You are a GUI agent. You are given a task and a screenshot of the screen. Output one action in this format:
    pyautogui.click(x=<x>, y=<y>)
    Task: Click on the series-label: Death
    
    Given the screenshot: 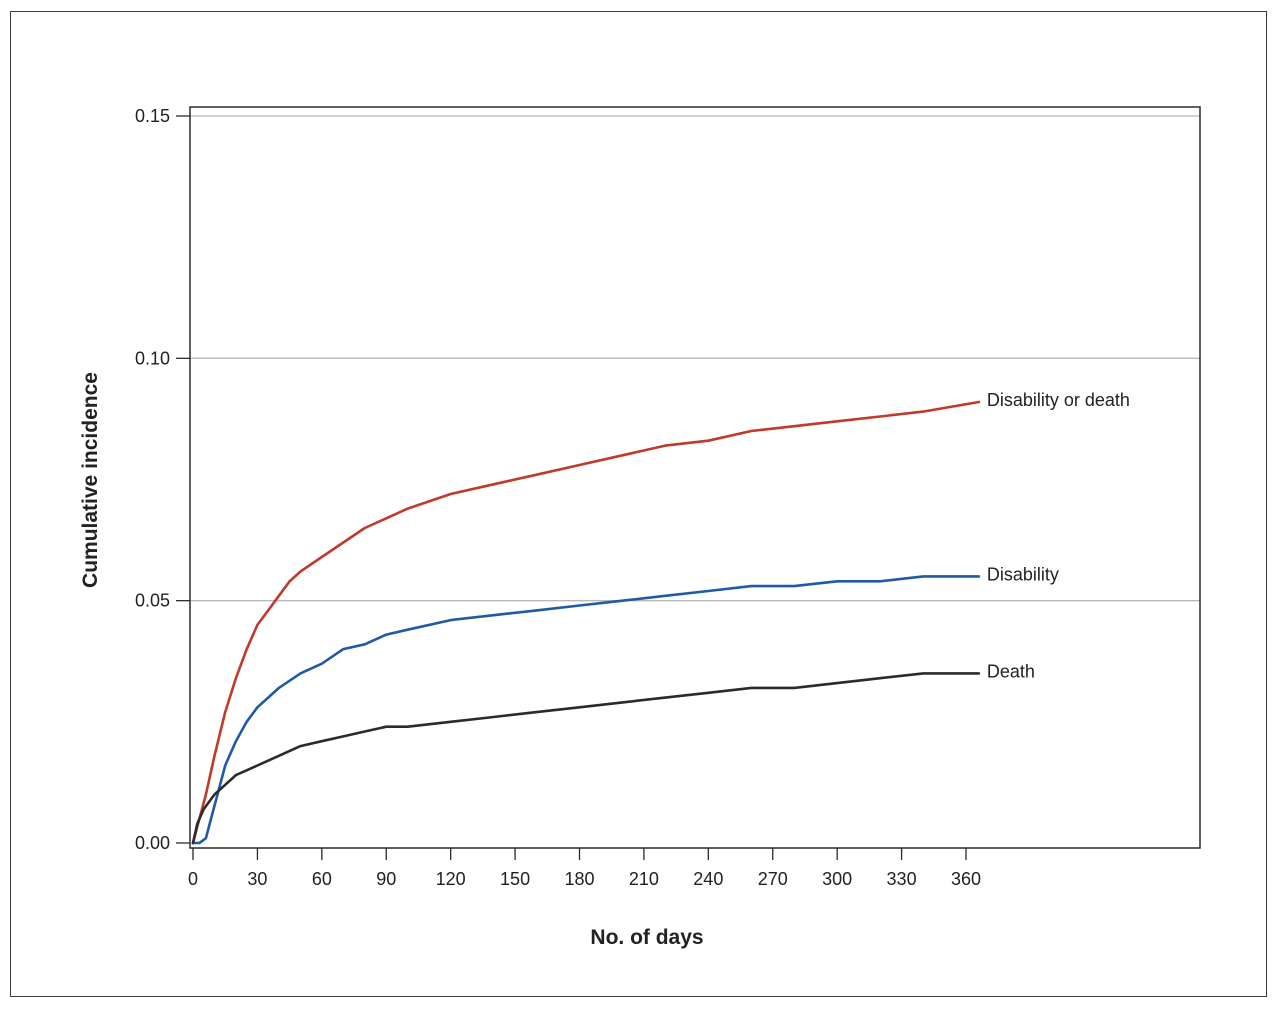 What is the action you would take?
    pyautogui.click(x=1011, y=671)
    